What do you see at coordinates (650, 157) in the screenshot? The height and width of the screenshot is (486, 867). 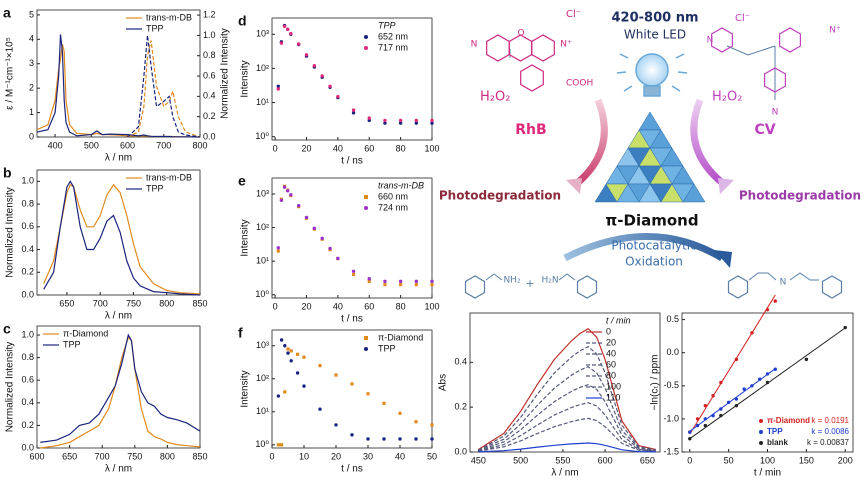 I see `pi-diamond-structure` at bounding box center [650, 157].